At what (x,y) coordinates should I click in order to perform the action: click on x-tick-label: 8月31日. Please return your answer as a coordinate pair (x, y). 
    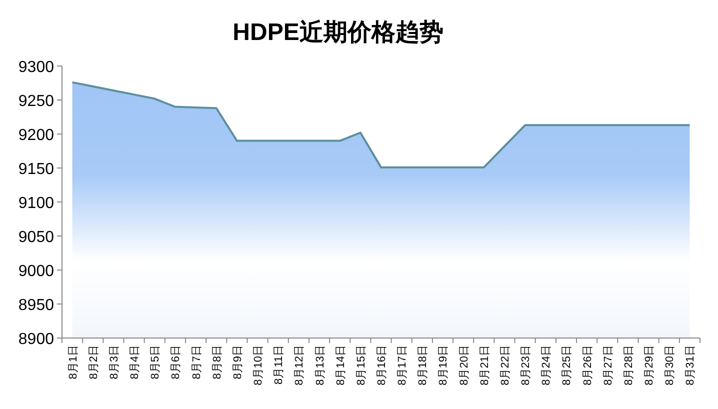
    Looking at the image, I should click on (690, 365).